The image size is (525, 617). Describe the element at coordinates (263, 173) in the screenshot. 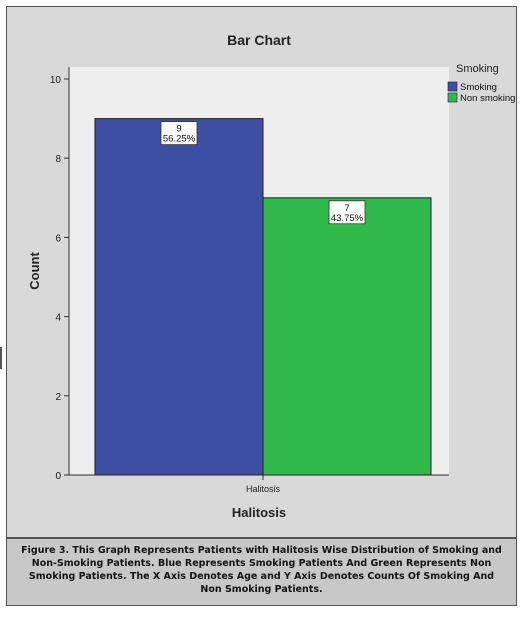

I see `data-labels-group: 956.25% 743.75%` at that location.